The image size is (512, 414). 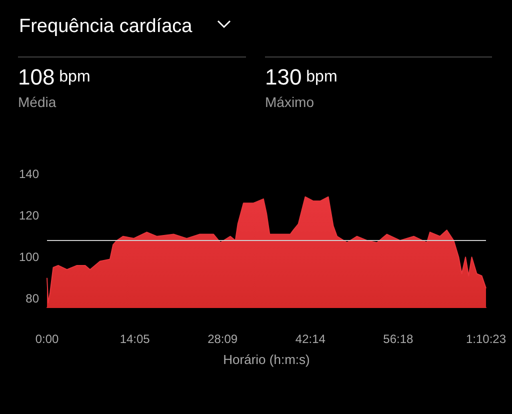 I want to click on text: 108 bpm, so click(x=54, y=77).